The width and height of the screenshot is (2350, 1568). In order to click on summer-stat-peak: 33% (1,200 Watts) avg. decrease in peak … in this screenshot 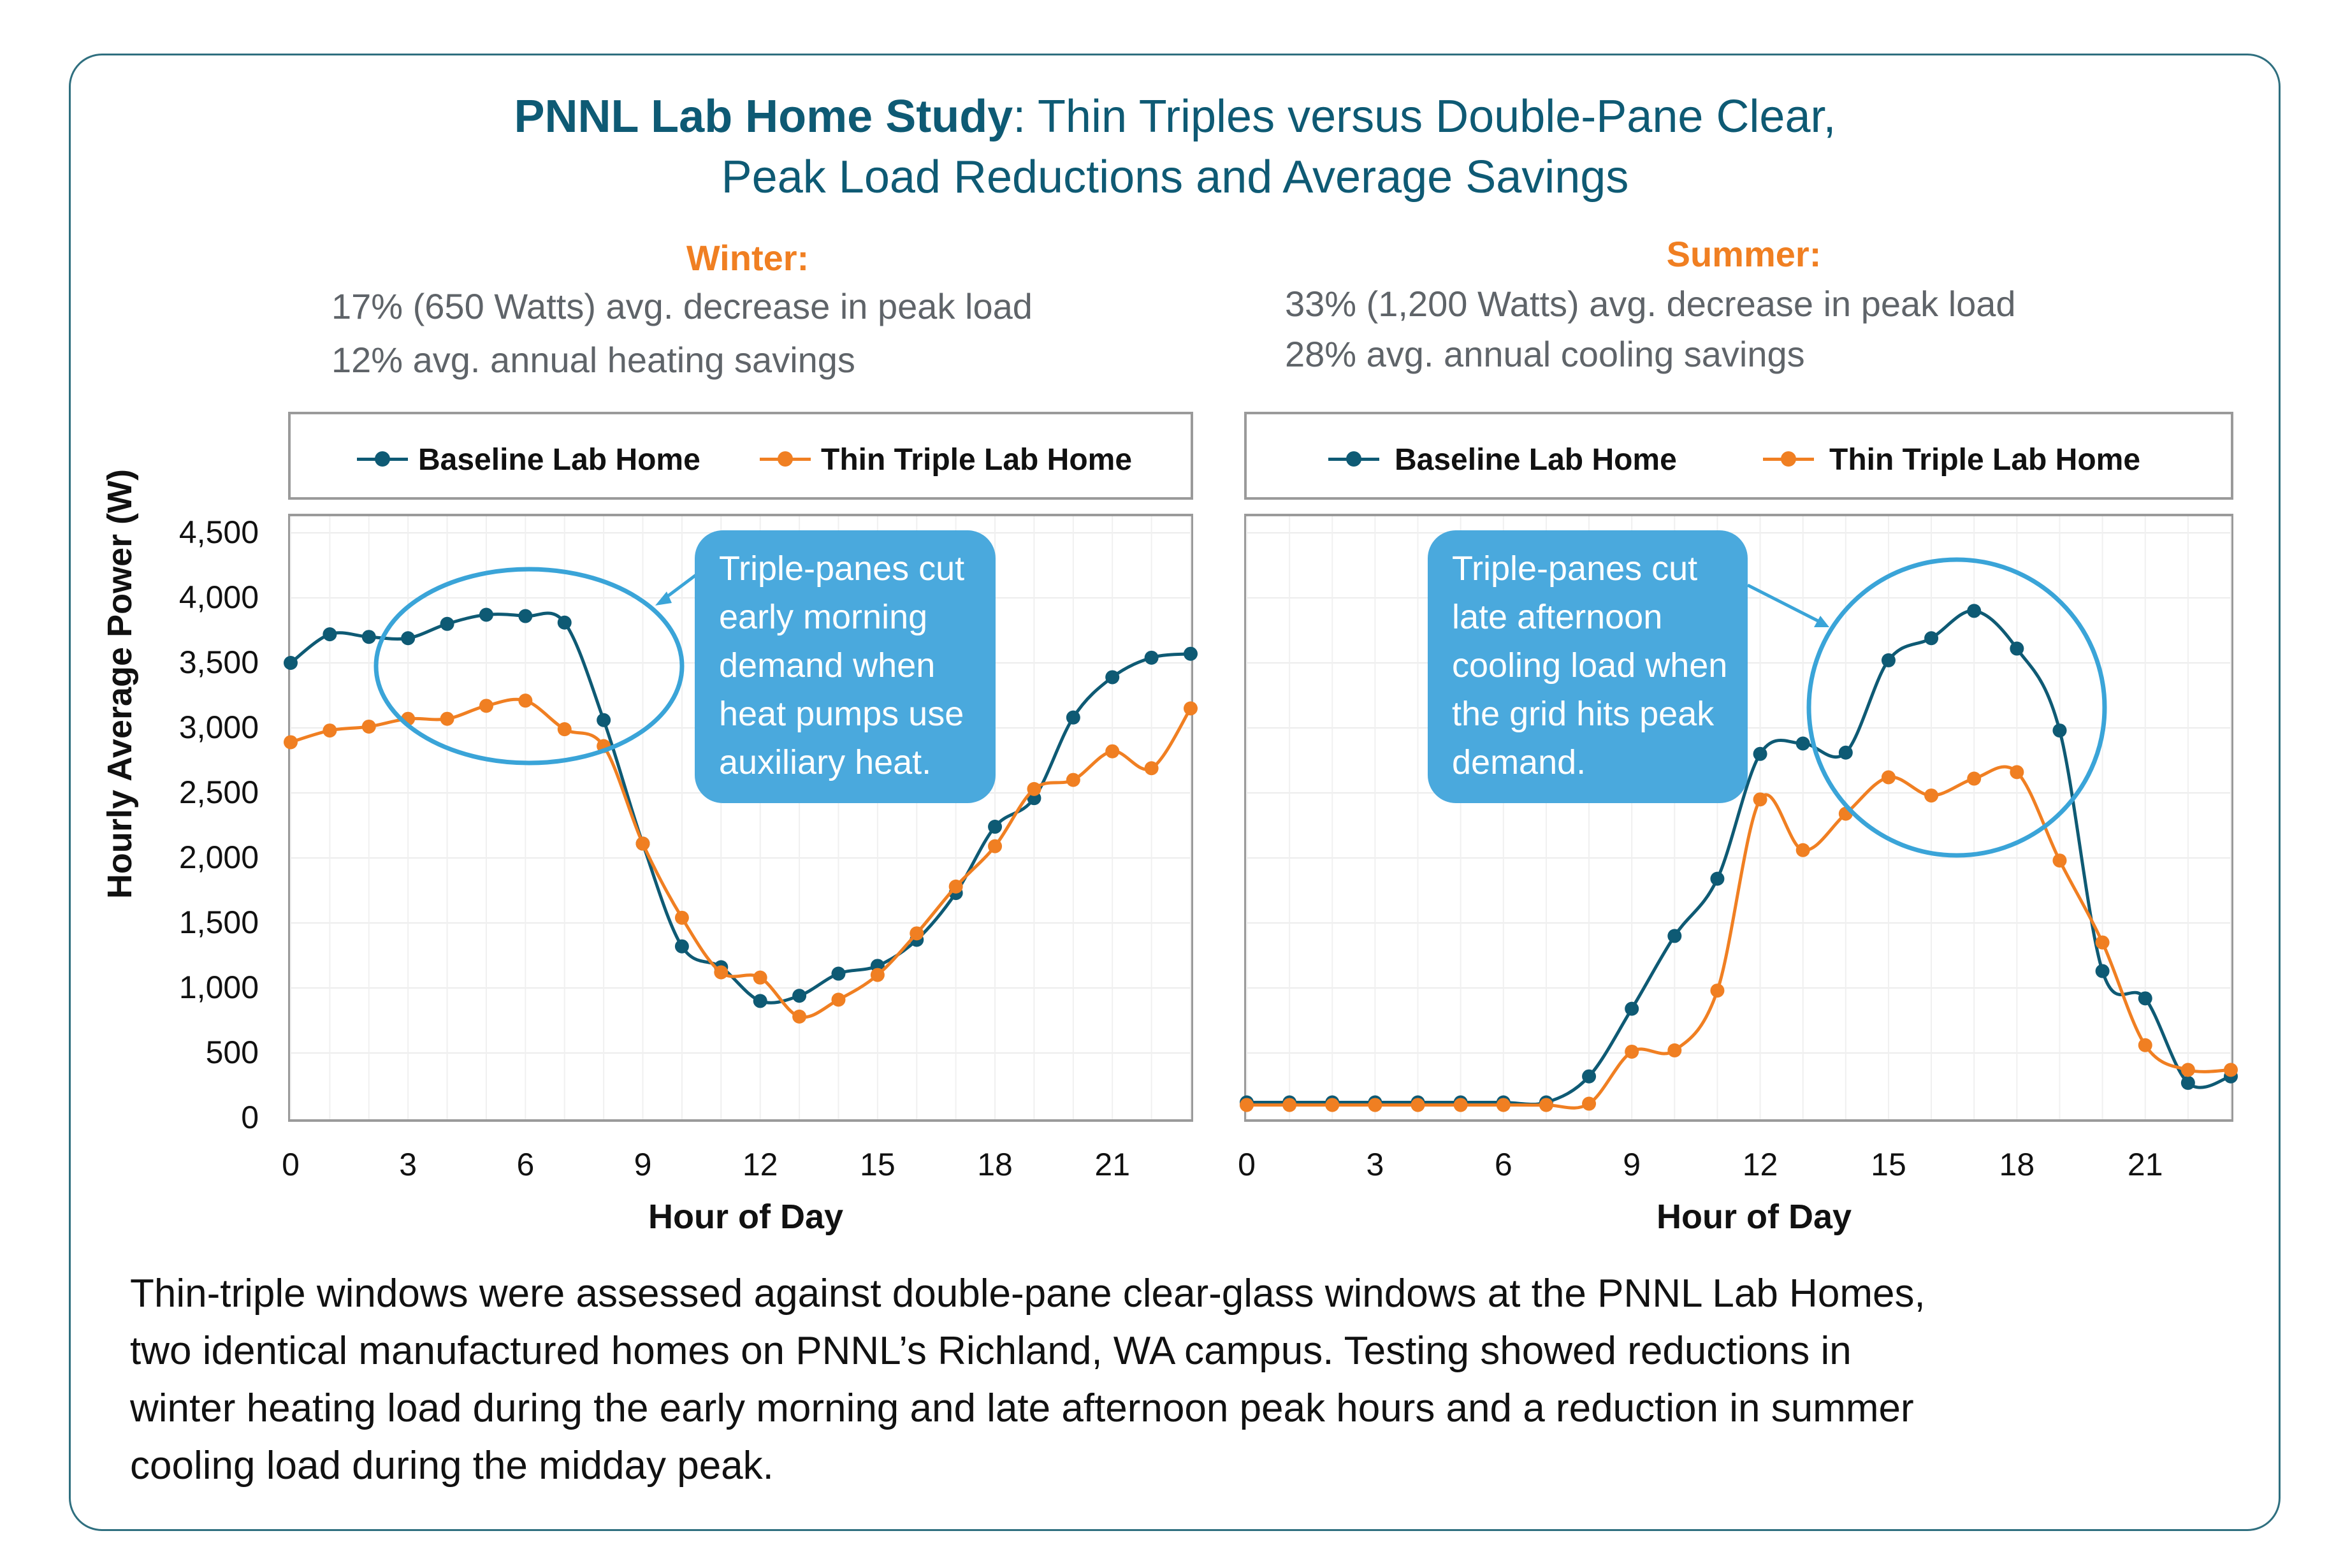, I will do `click(1650, 304)`.